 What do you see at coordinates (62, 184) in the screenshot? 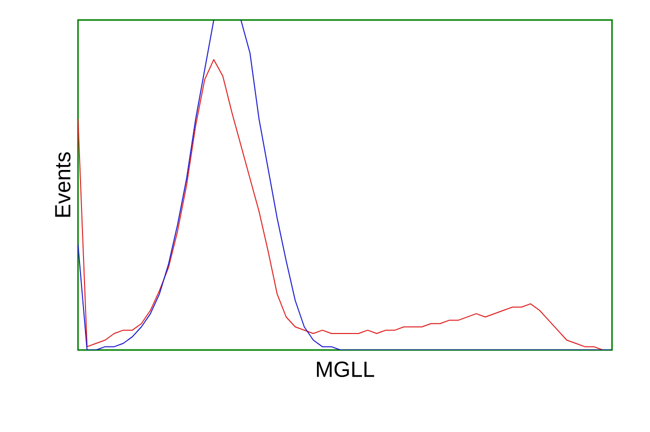
I see `y-axis-title: Events` at bounding box center [62, 184].